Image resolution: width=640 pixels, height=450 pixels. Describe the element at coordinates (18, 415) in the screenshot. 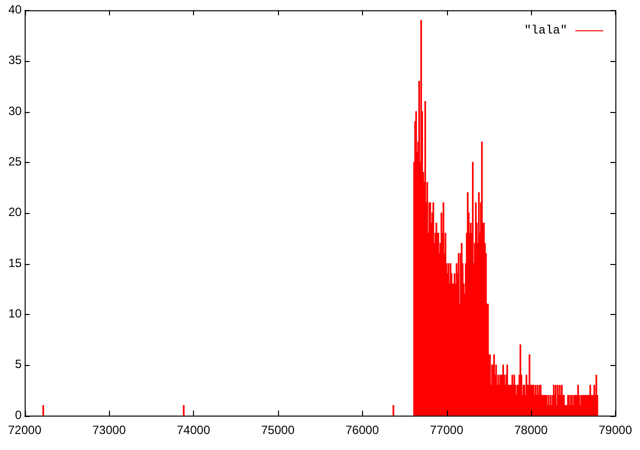

I see `y-tick-label: 0` at that location.